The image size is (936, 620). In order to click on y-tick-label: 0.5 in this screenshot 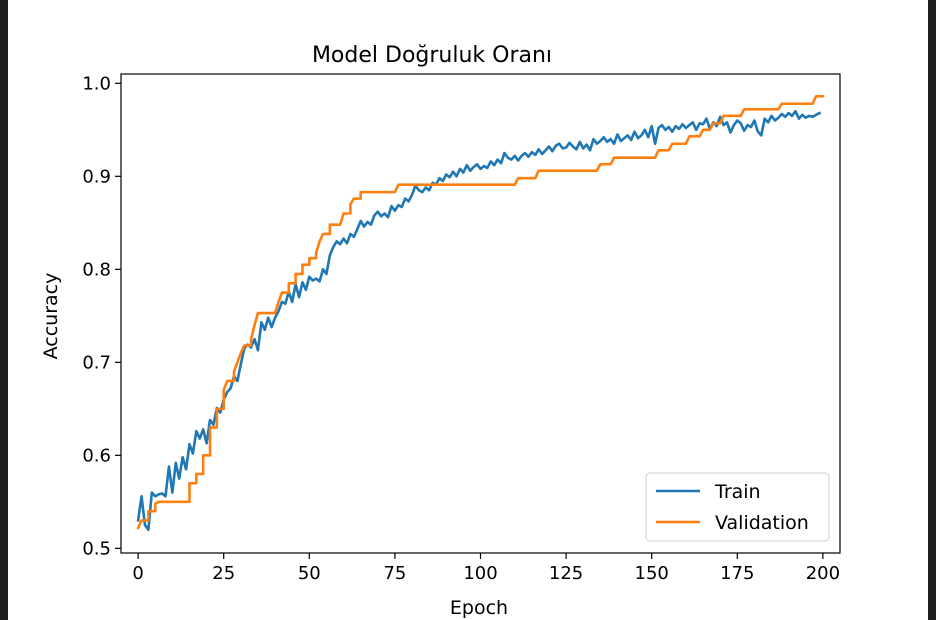, I will do `click(96, 548)`.